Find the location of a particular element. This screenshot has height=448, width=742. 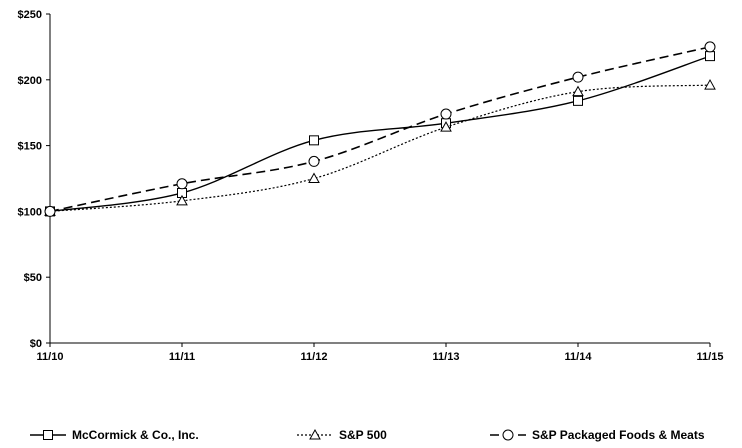

y-tick-label: $50 is located at coordinates (33, 278).